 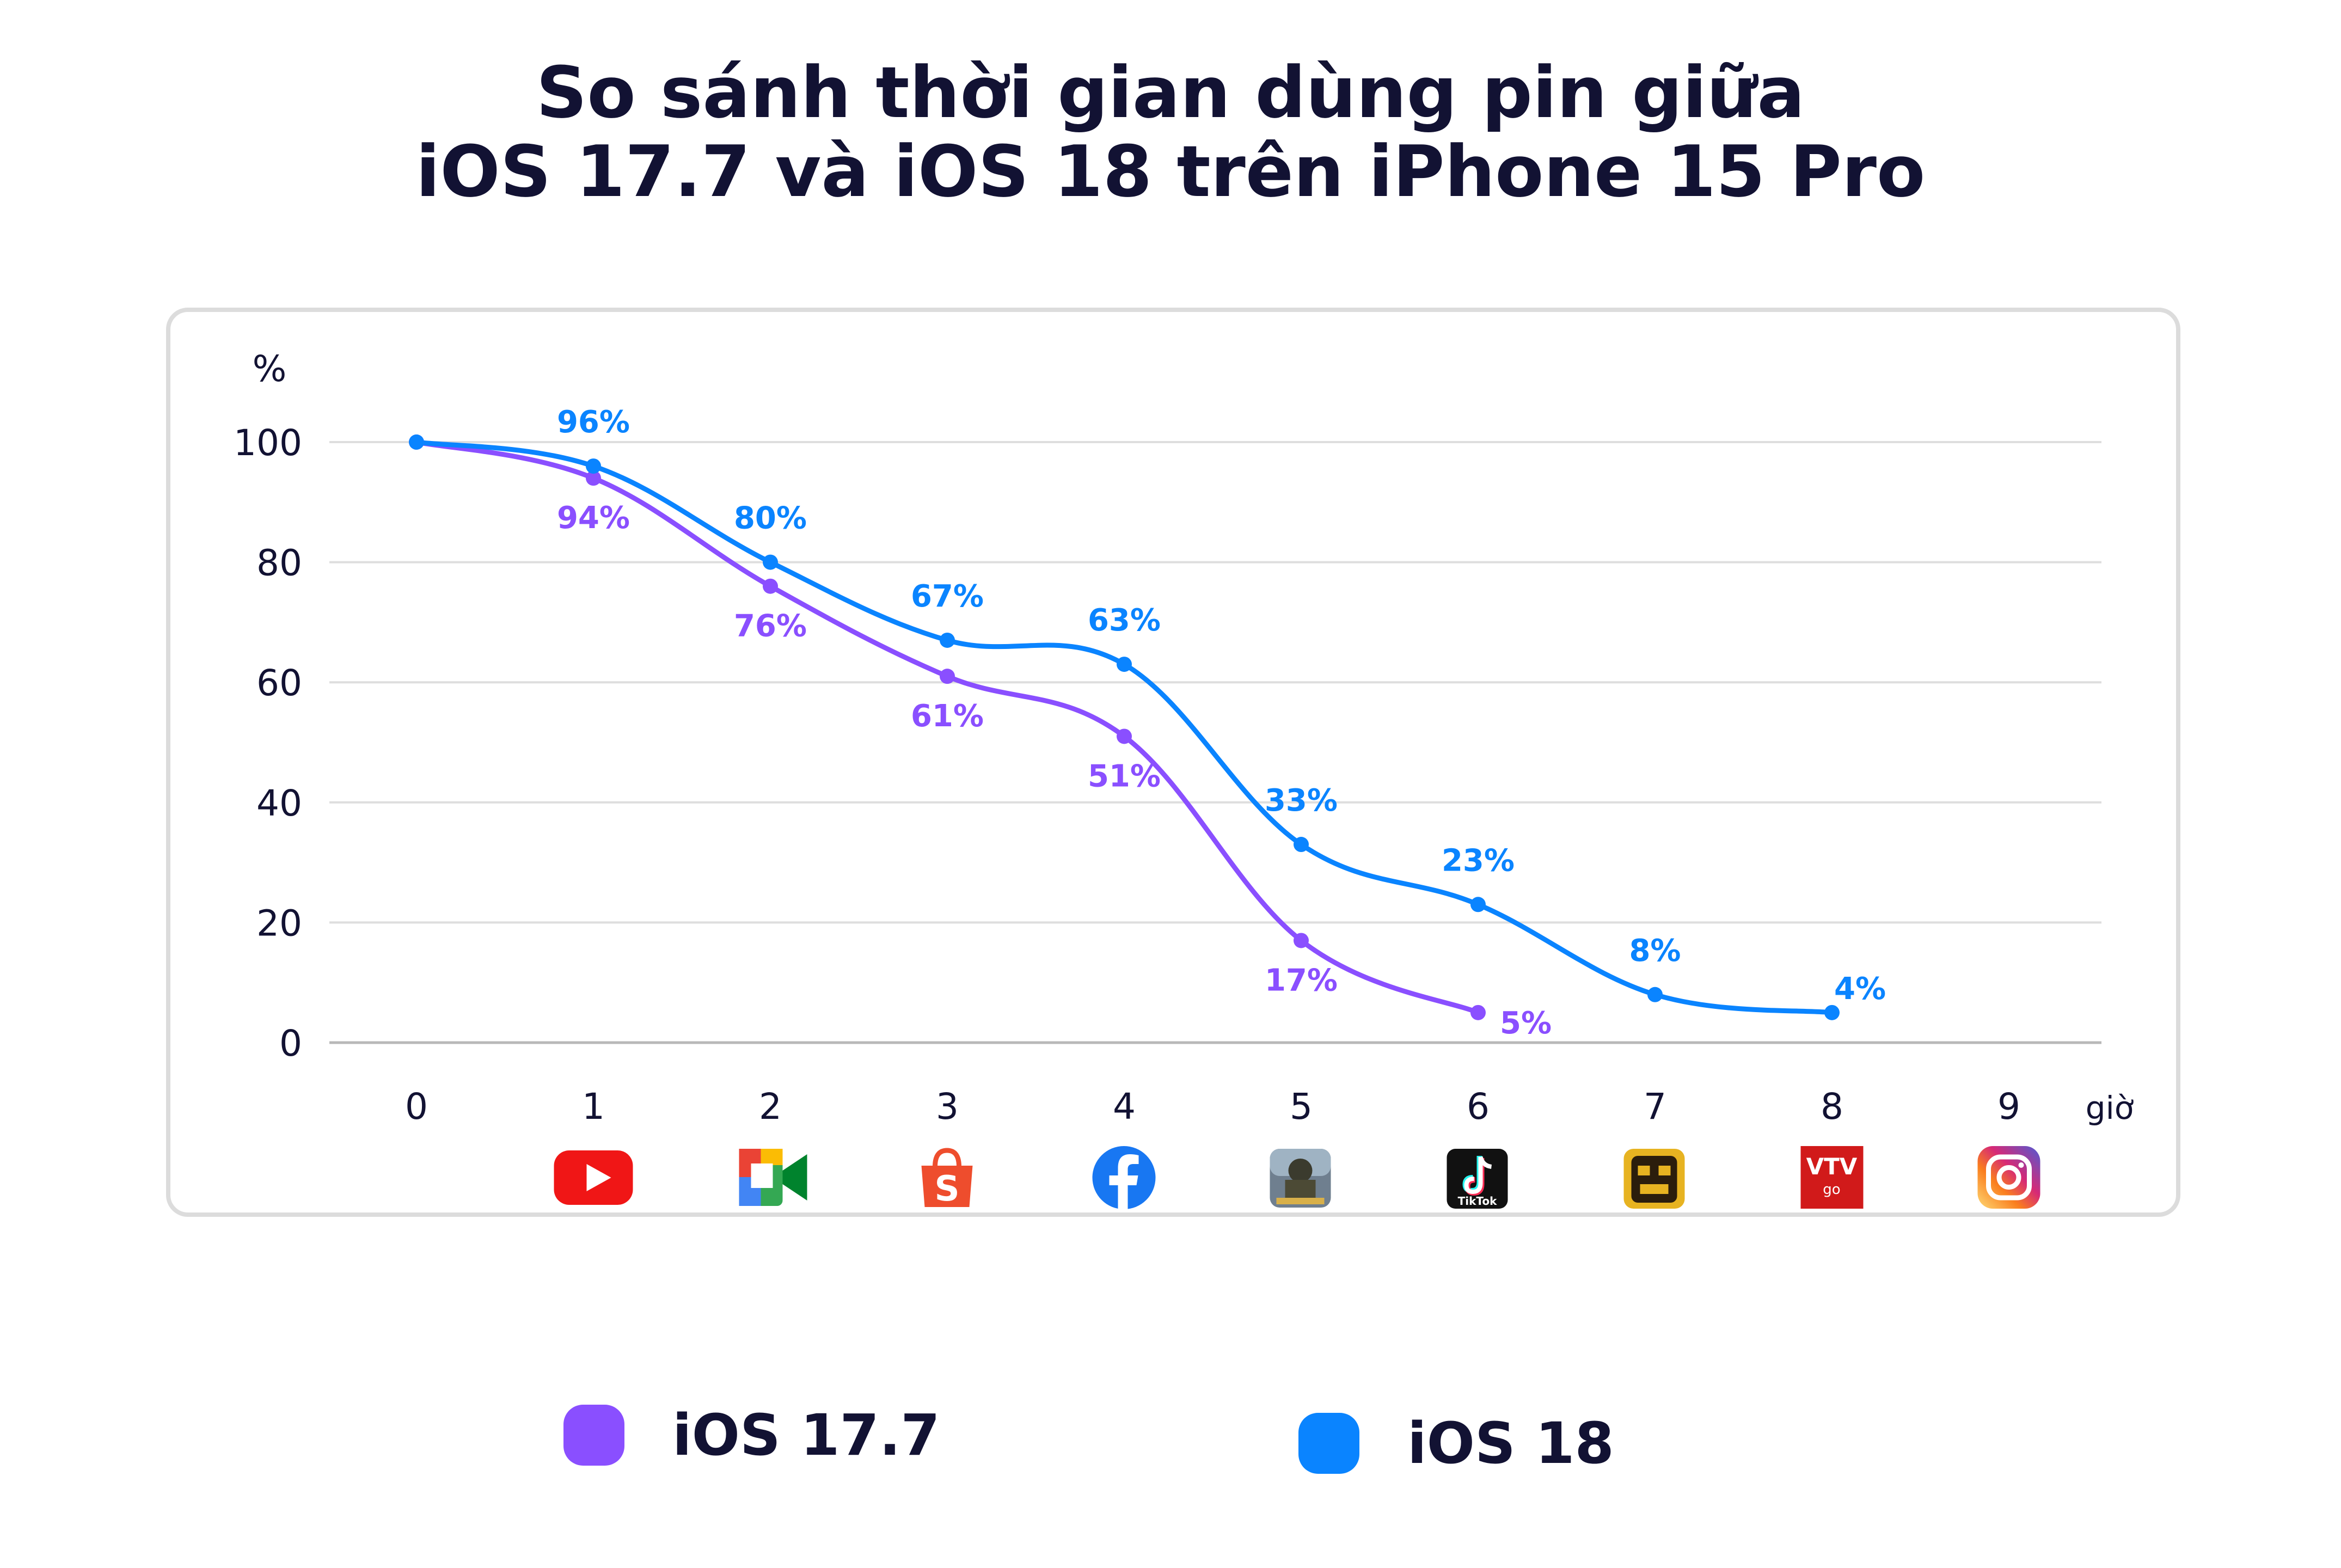 I want to click on legend-item-ios-17-7: iOS 17.7, so click(x=751, y=1435).